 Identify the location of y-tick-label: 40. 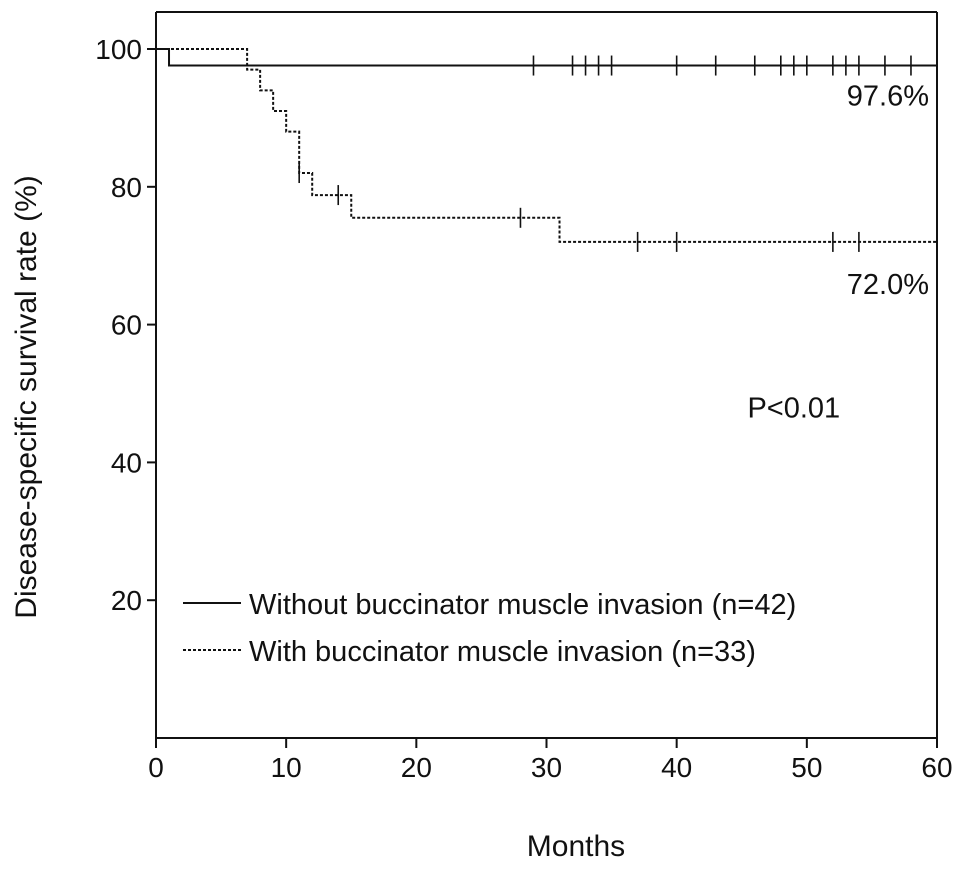
(126, 462).